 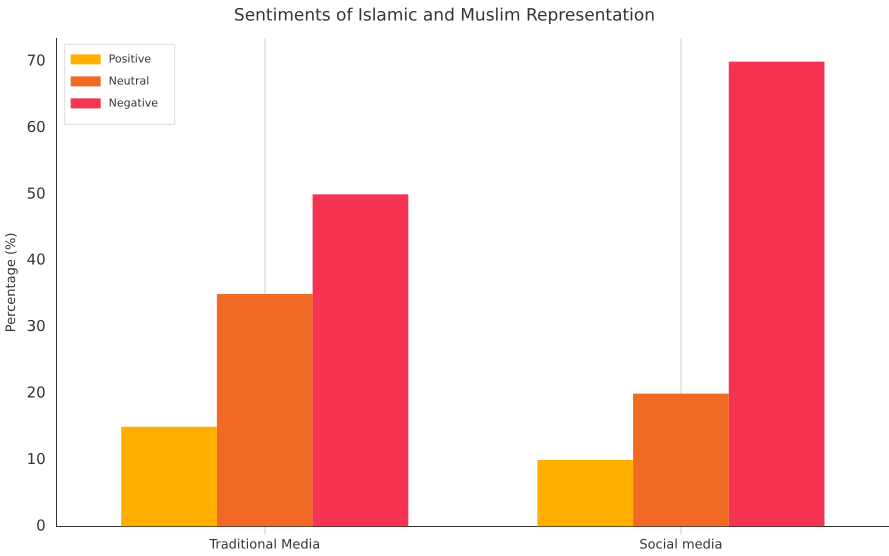 I want to click on legend-label: Neutral, so click(x=129, y=81).